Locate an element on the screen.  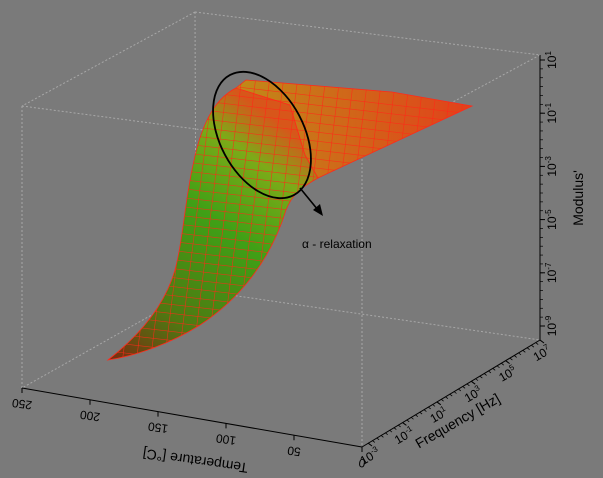
temperature-tick-label: 100 is located at coordinates (226, 439).